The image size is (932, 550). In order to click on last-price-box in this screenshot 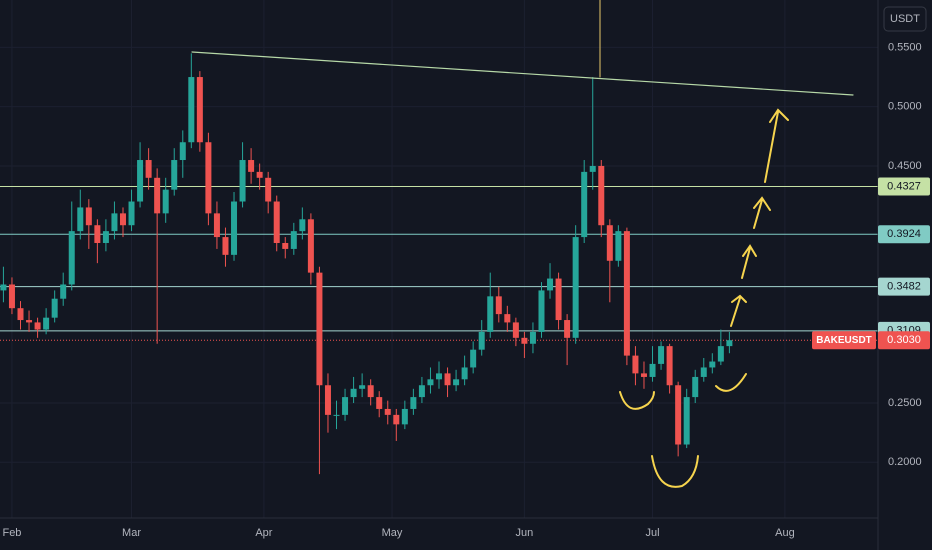, I will do `click(904, 340)`.